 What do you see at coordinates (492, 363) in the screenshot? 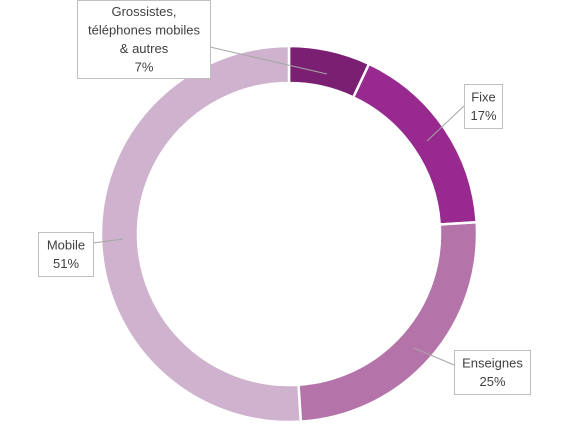
I see `data-label-category: Enseignes` at bounding box center [492, 363].